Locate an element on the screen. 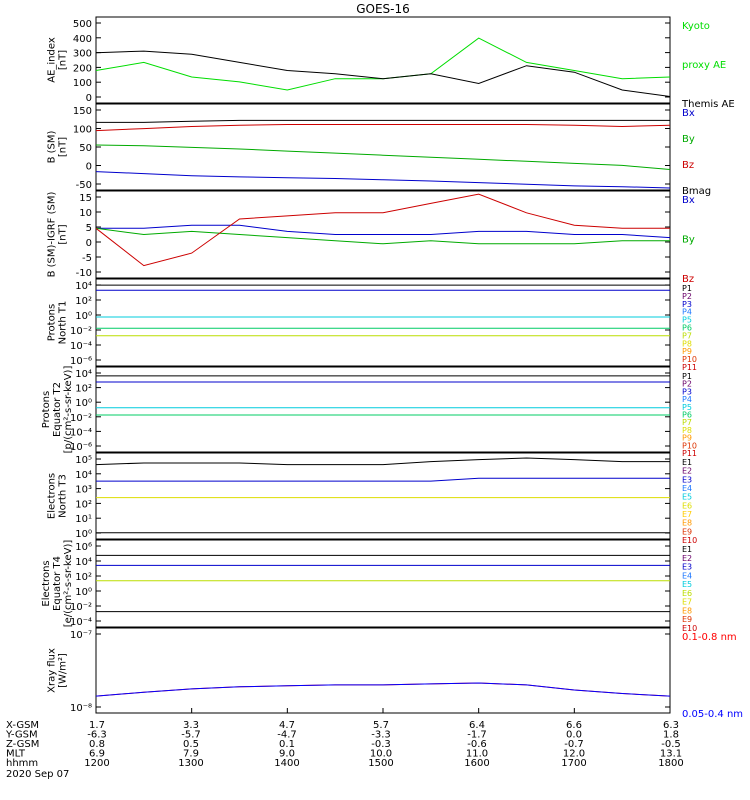 The image size is (750, 800). ylabel-line: [W/m²] is located at coordinates (63, 670).